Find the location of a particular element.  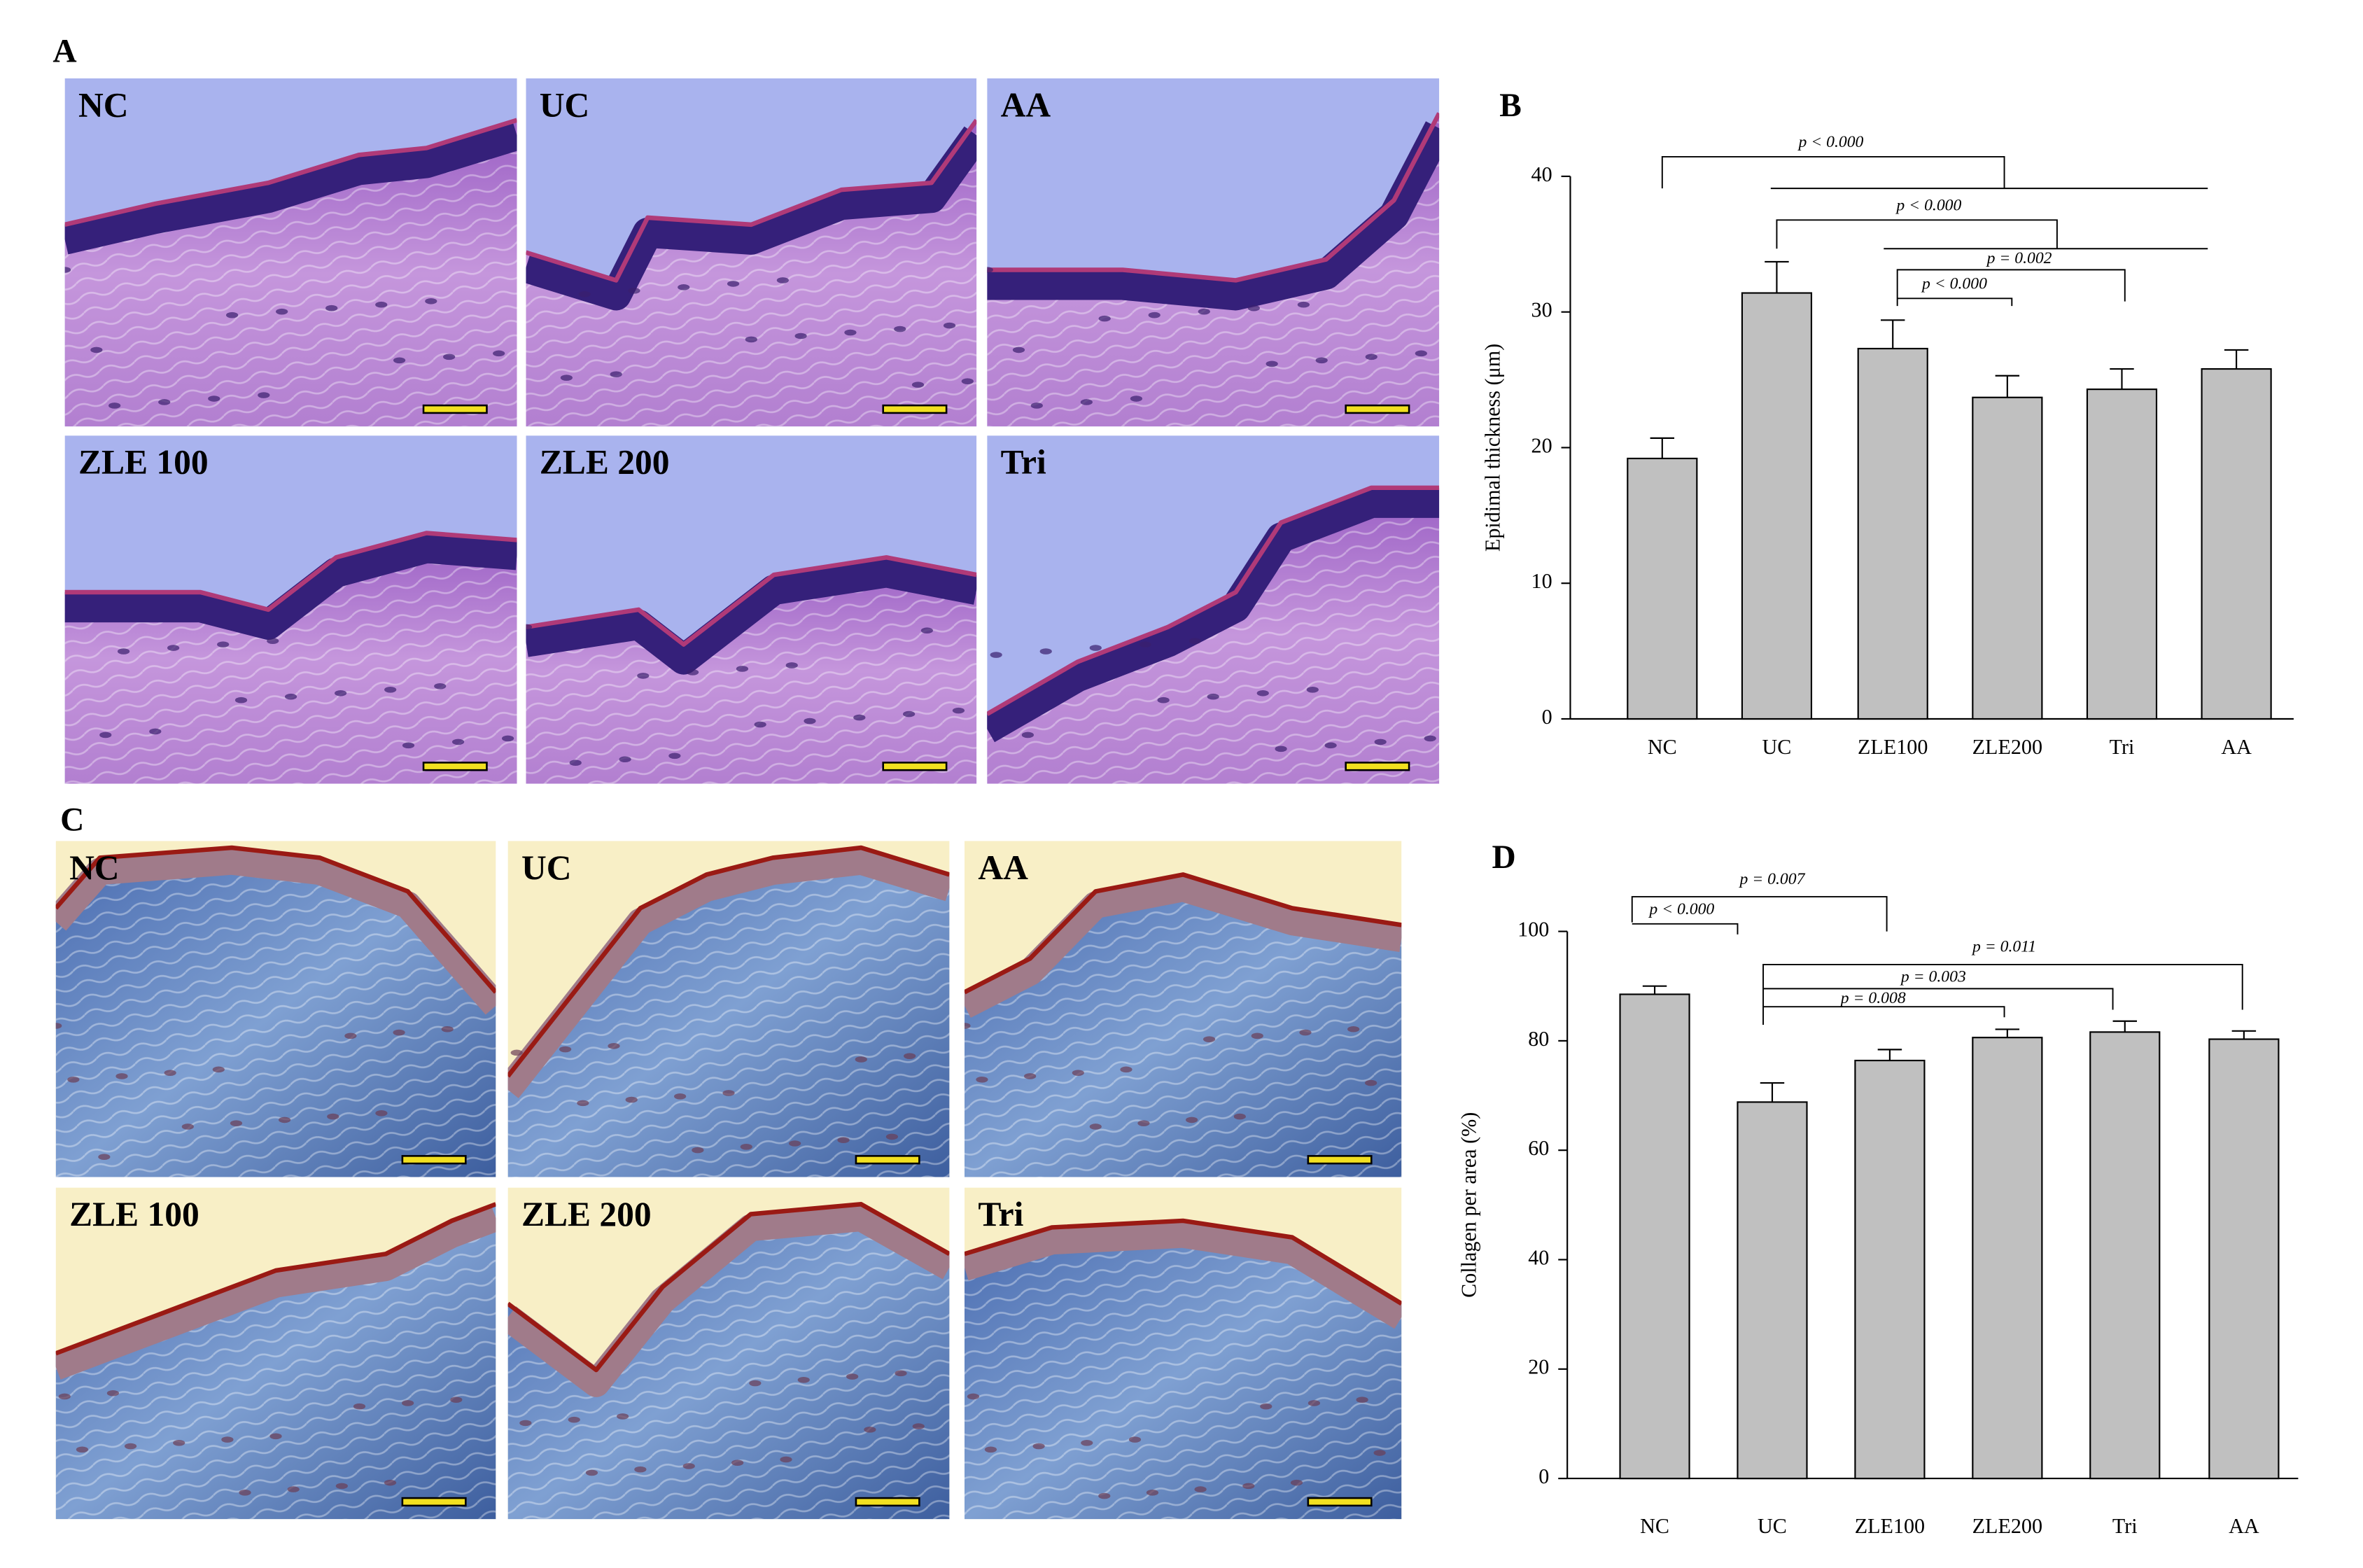

x-tick-label: ZLE100 is located at coordinates (1893, 747).